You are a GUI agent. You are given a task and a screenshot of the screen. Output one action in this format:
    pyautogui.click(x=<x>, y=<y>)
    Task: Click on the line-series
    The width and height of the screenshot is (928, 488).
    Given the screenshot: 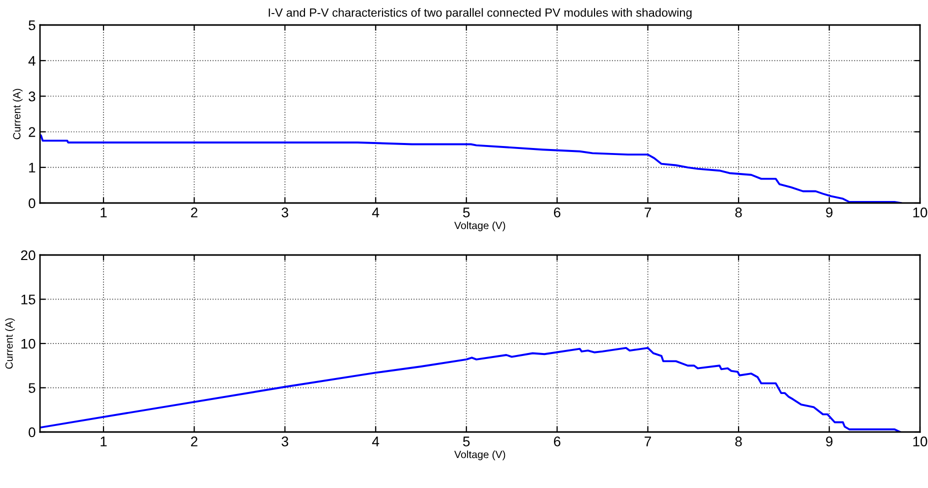 What is the action you would take?
    pyautogui.click(x=471, y=168)
    